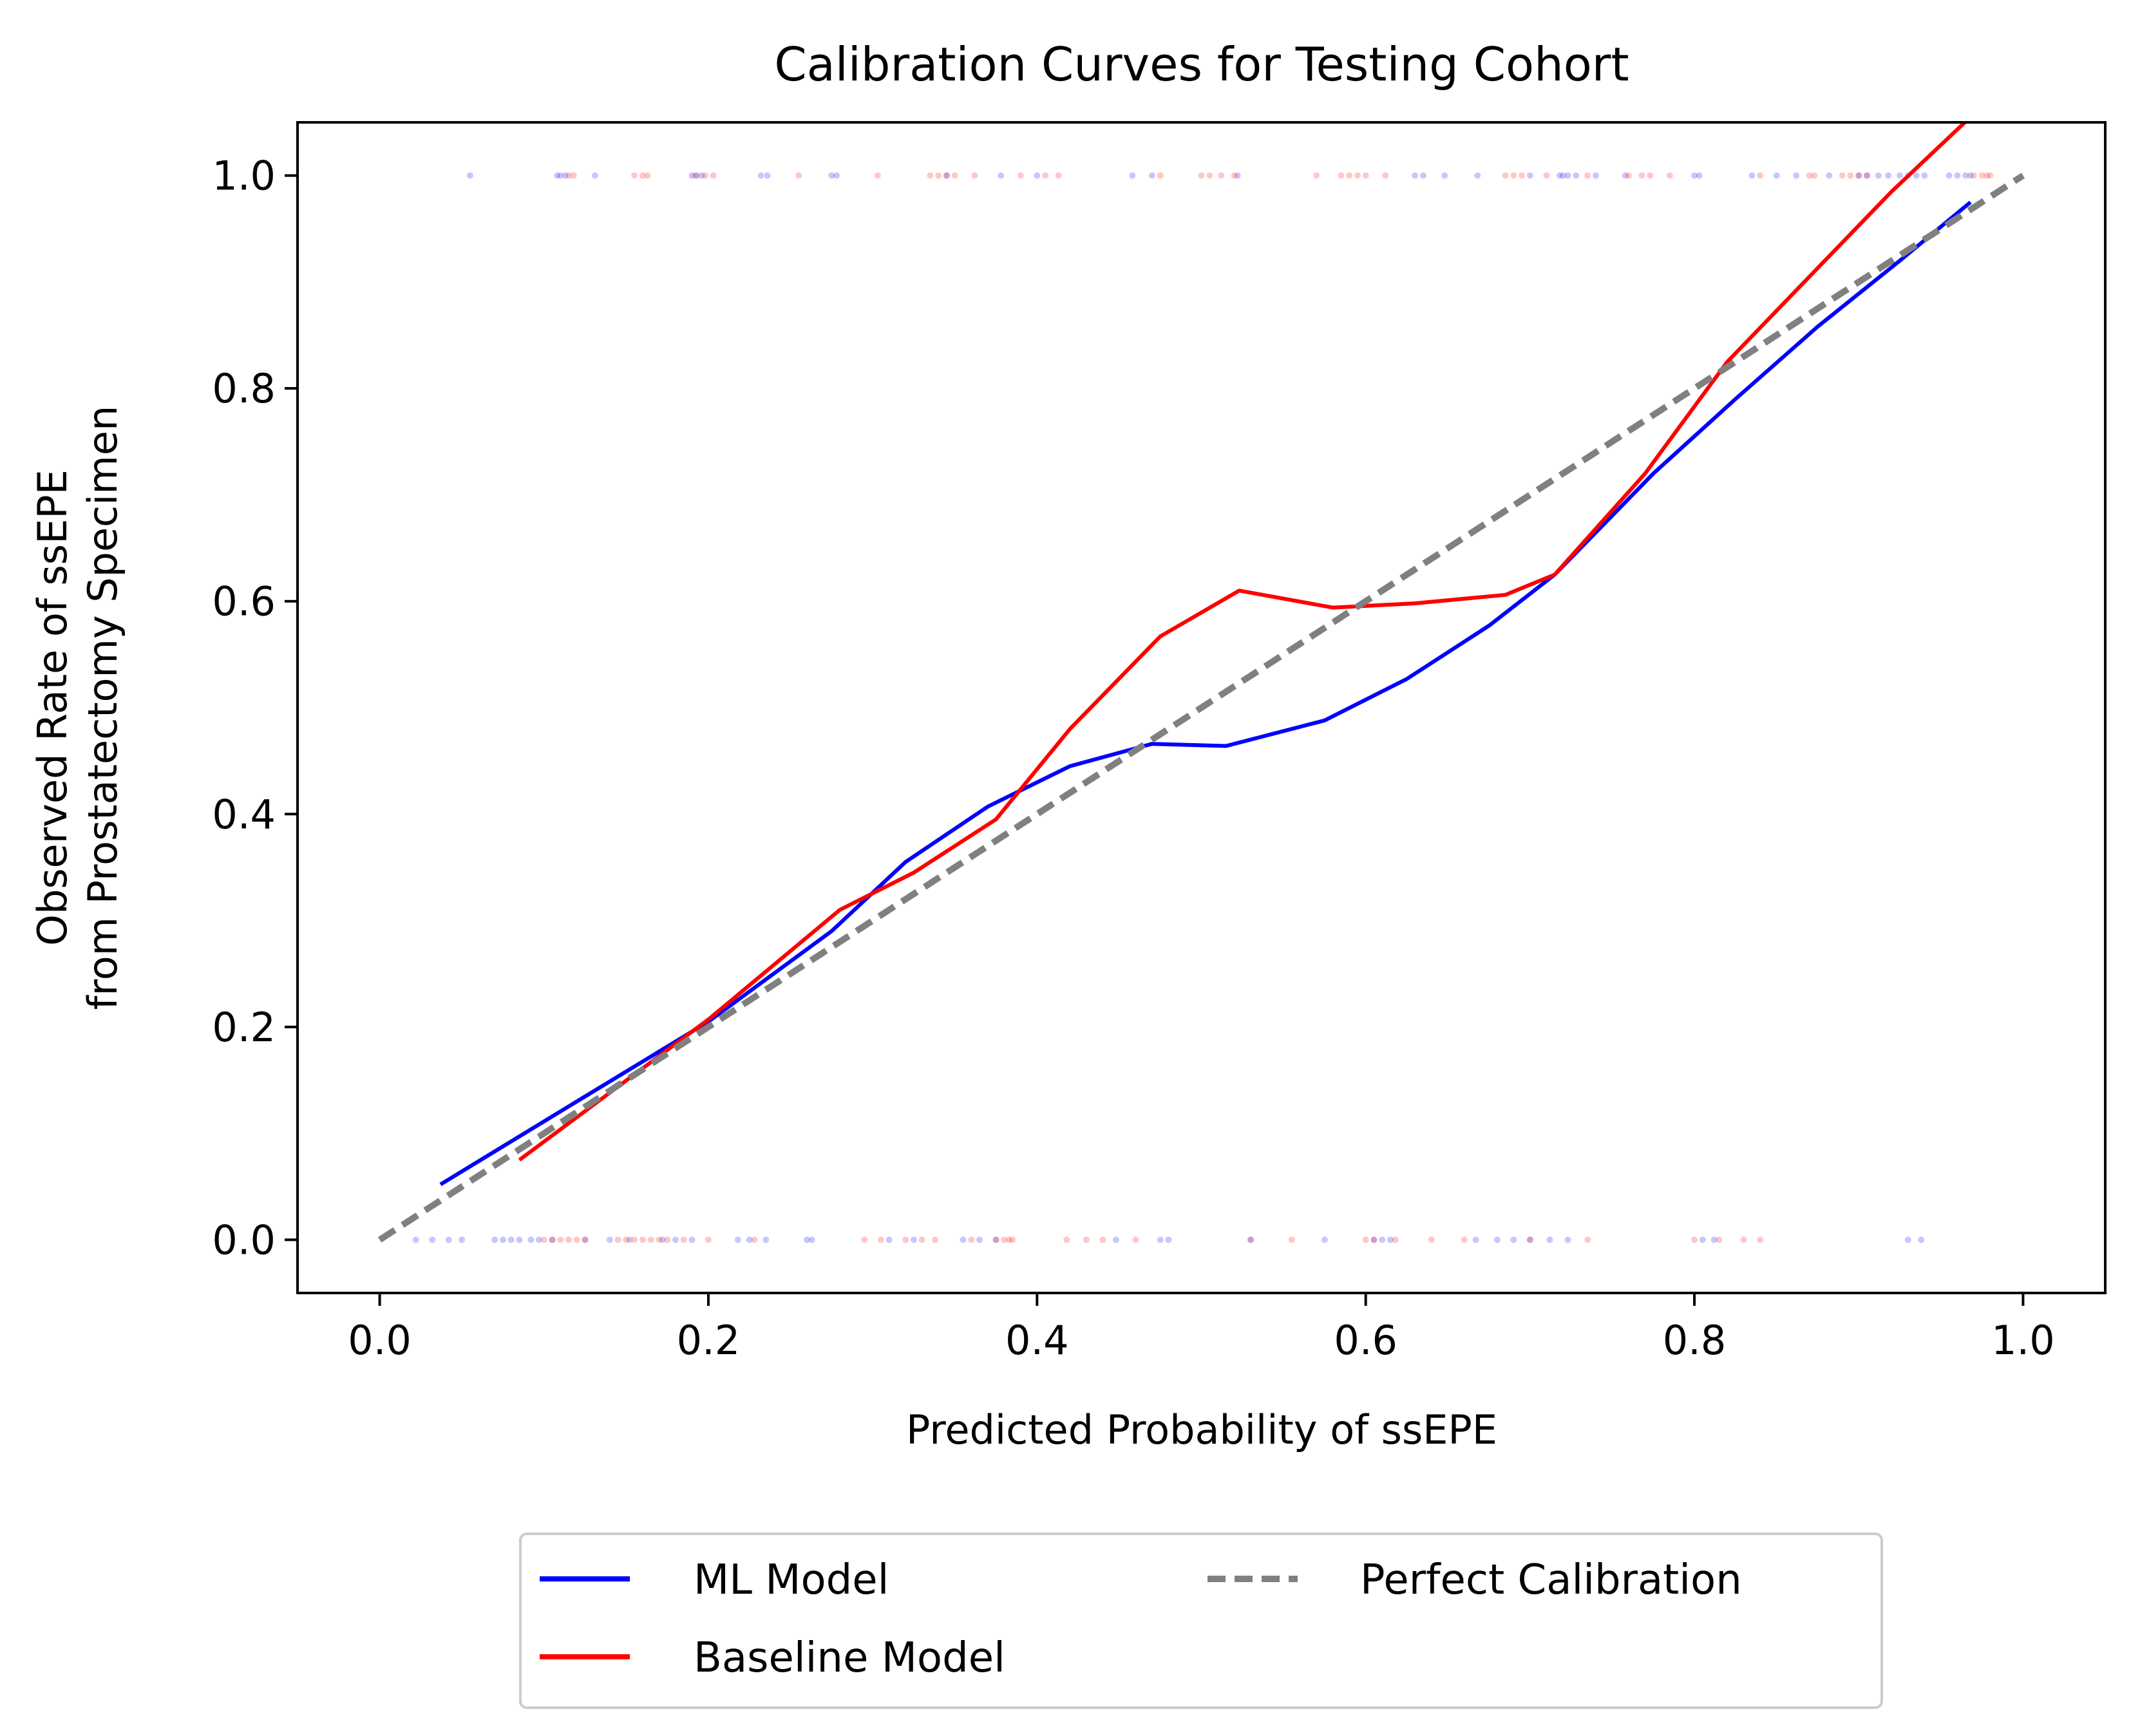 Image resolution: width=2131 pixels, height=1736 pixels. I want to click on y-tick-label: 0.0, so click(244, 1239).